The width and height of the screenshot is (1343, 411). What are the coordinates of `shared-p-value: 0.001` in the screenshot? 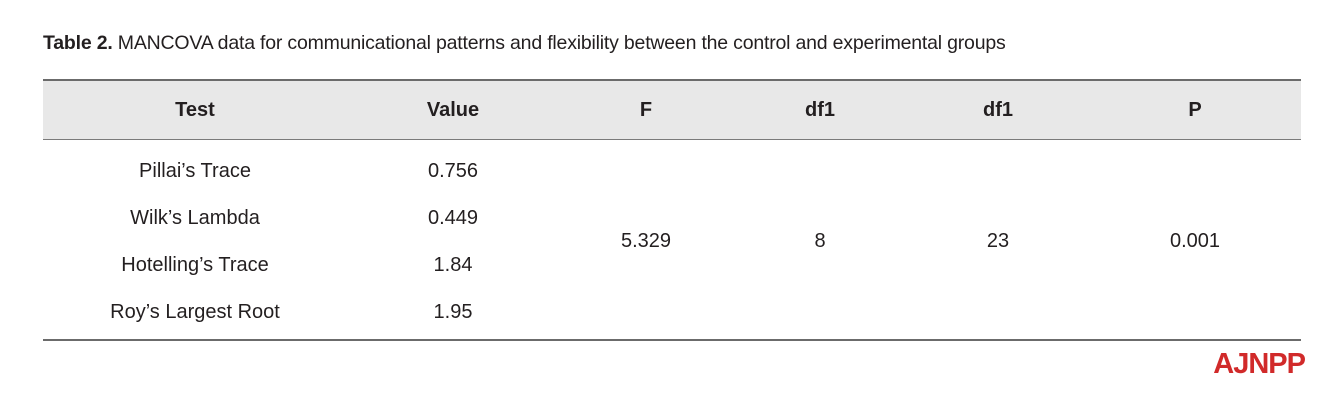 It's located at (1195, 241).